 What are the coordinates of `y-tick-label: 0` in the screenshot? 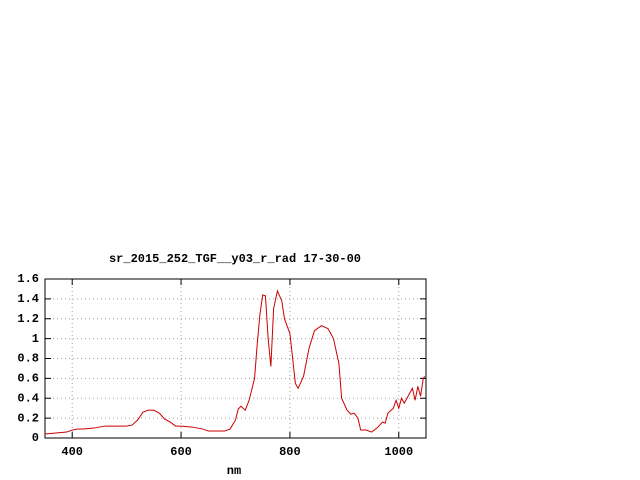 It's located at (35, 438).